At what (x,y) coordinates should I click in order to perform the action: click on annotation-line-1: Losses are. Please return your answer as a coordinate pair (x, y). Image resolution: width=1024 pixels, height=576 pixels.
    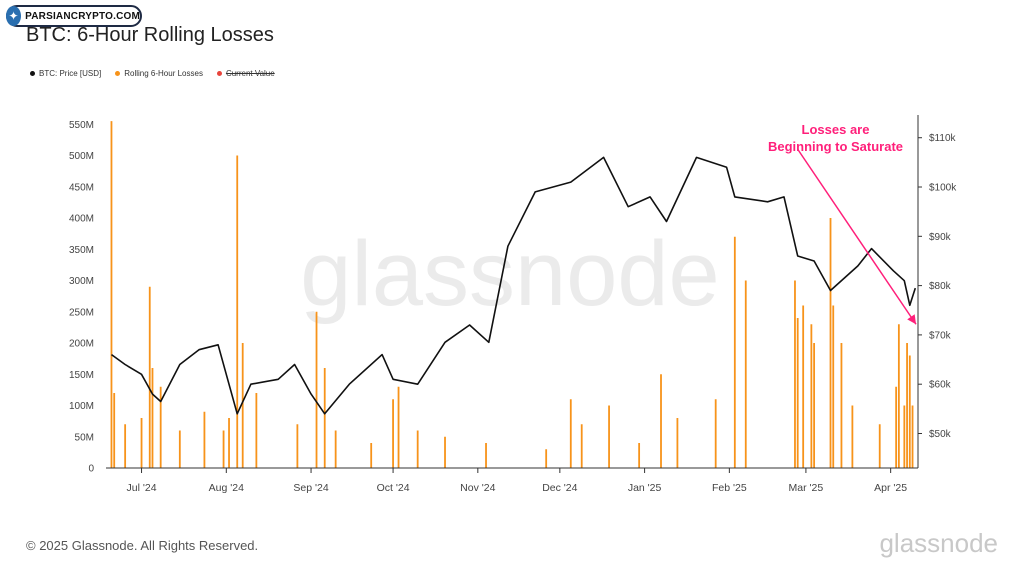
    Looking at the image, I should click on (836, 129).